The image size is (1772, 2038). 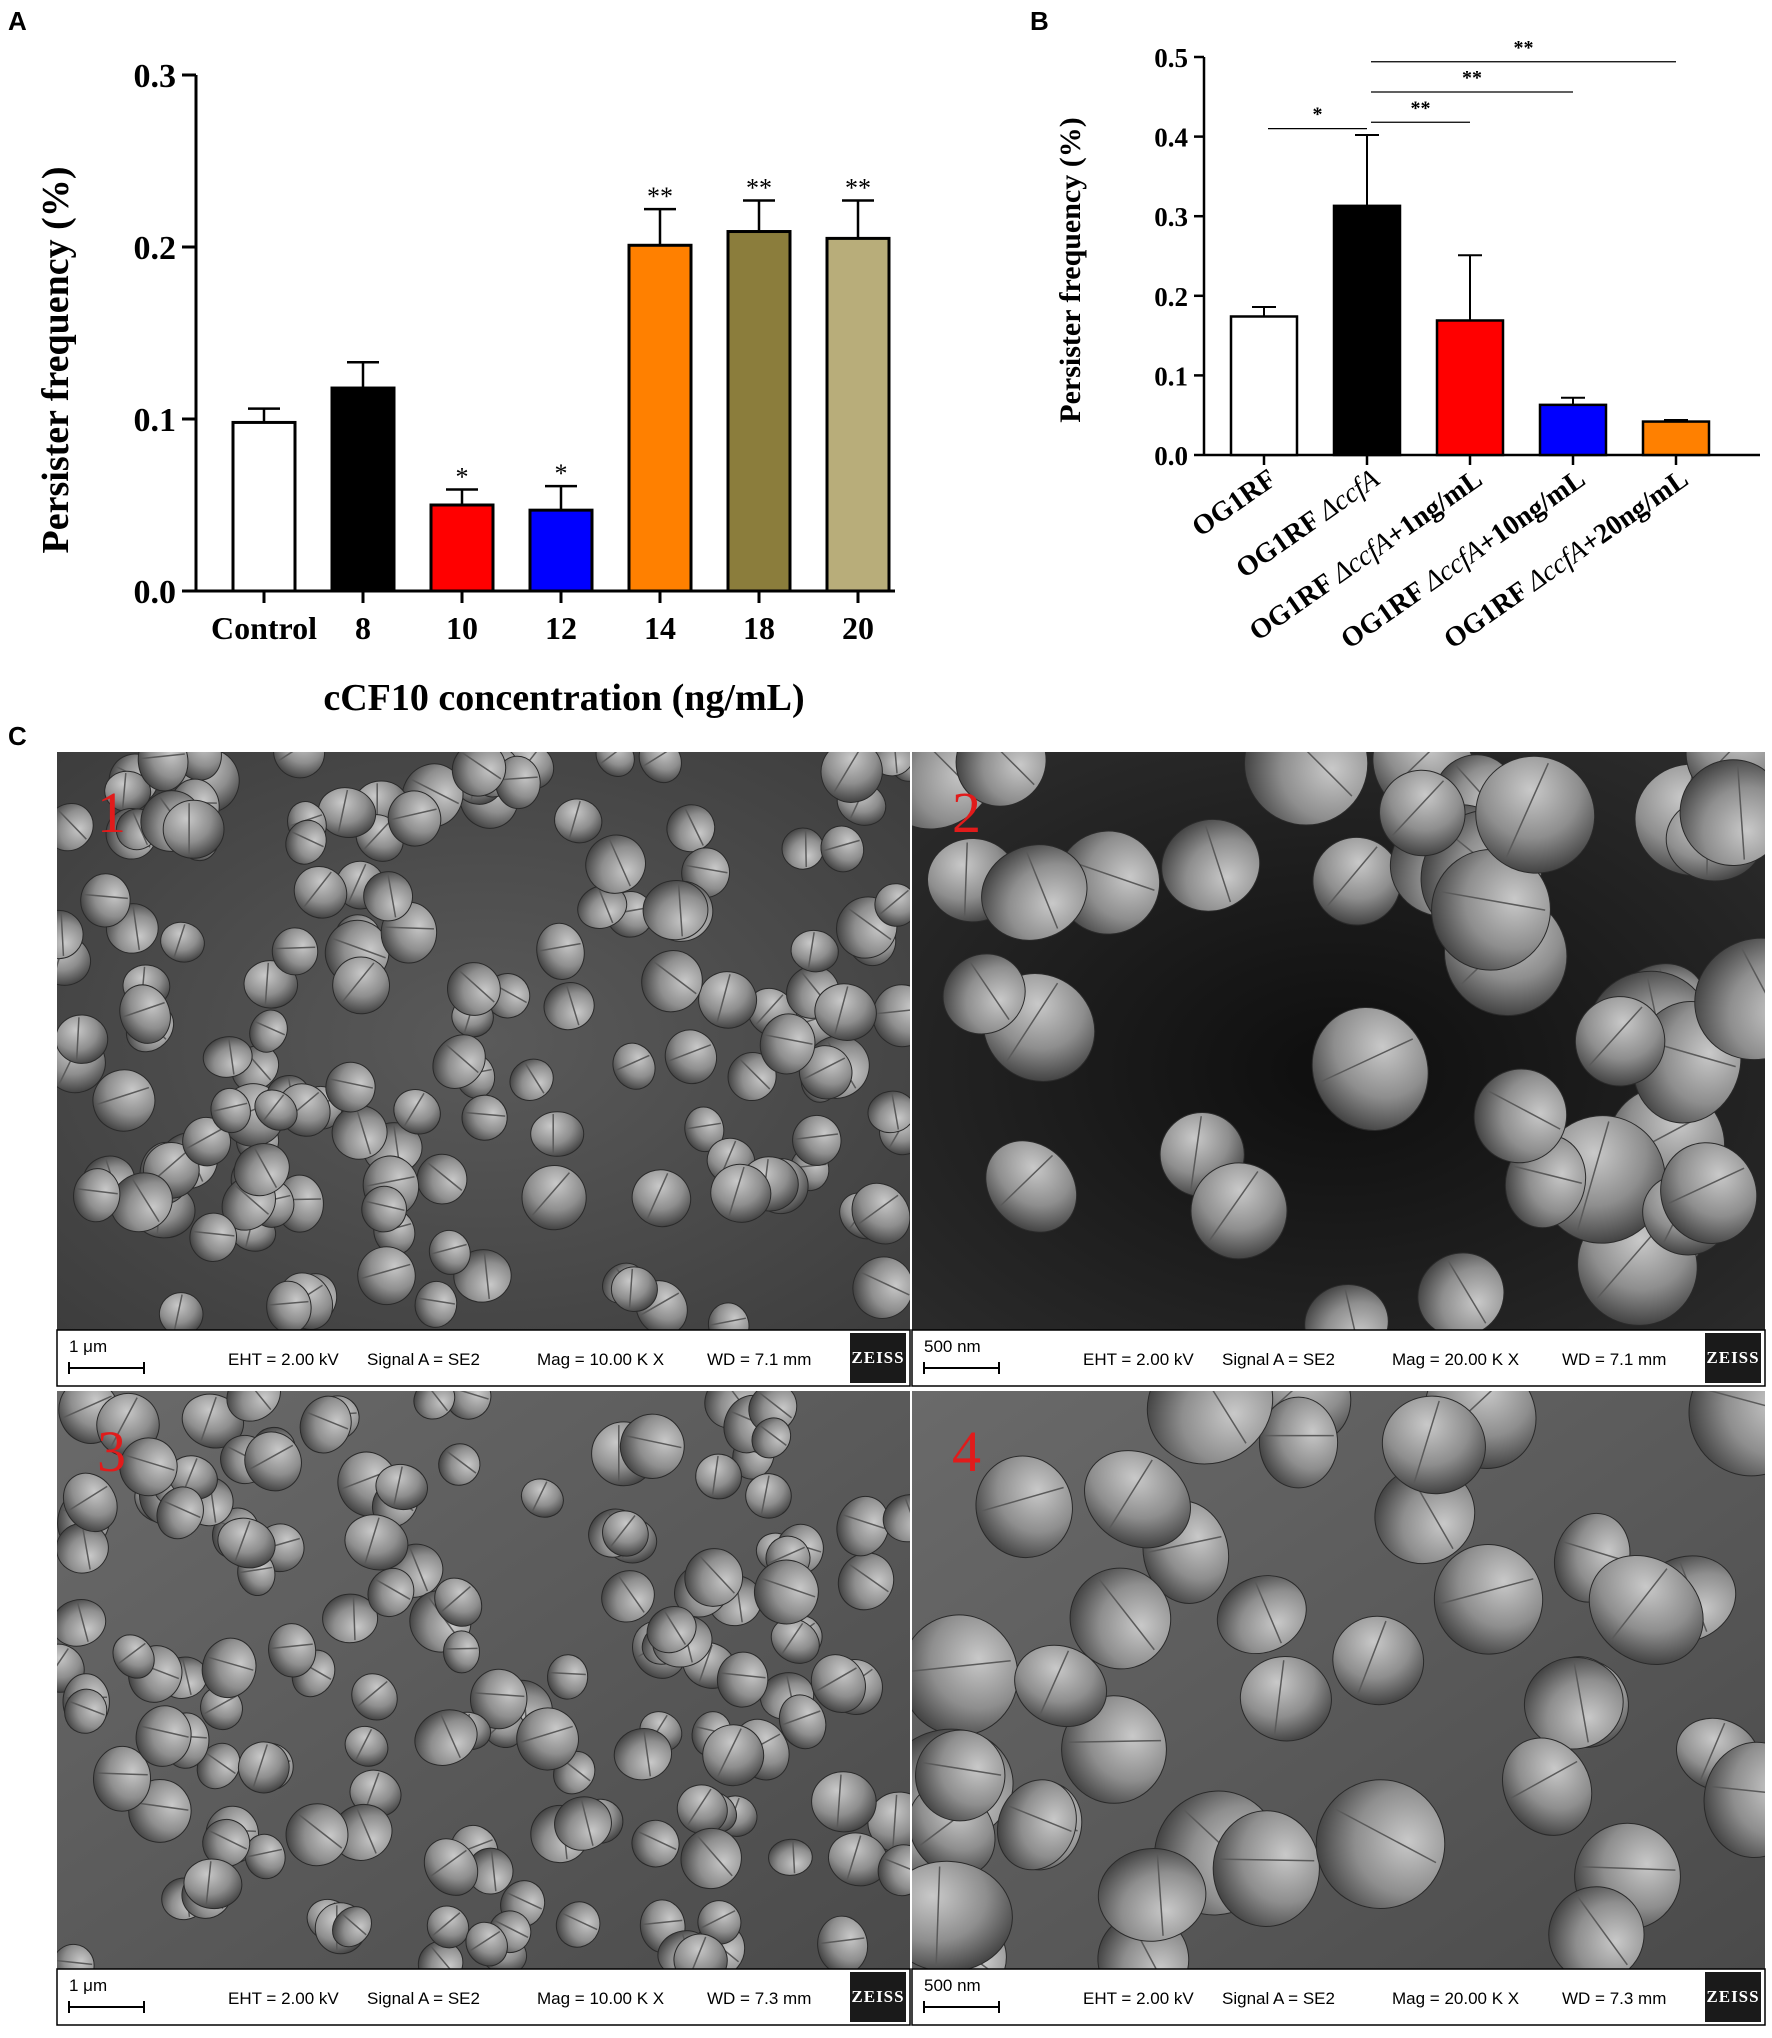 What do you see at coordinates (1318, 115) in the screenshot?
I see `chart-b-comparison-label: *` at bounding box center [1318, 115].